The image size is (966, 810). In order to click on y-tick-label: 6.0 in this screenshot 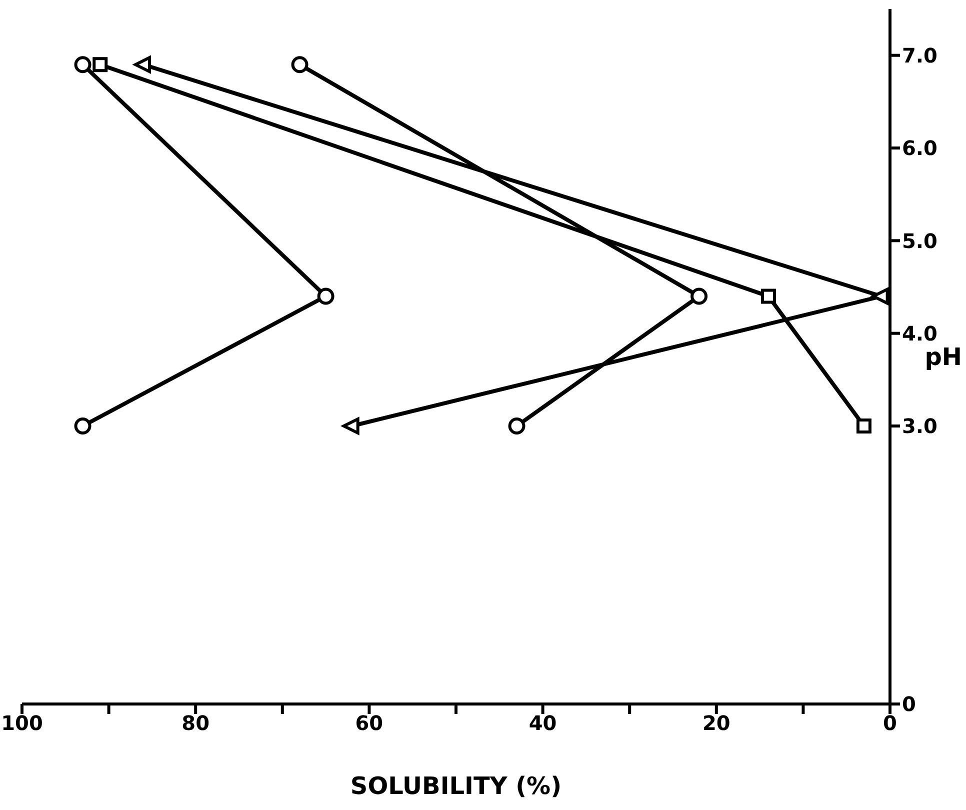, I will do `click(920, 148)`.